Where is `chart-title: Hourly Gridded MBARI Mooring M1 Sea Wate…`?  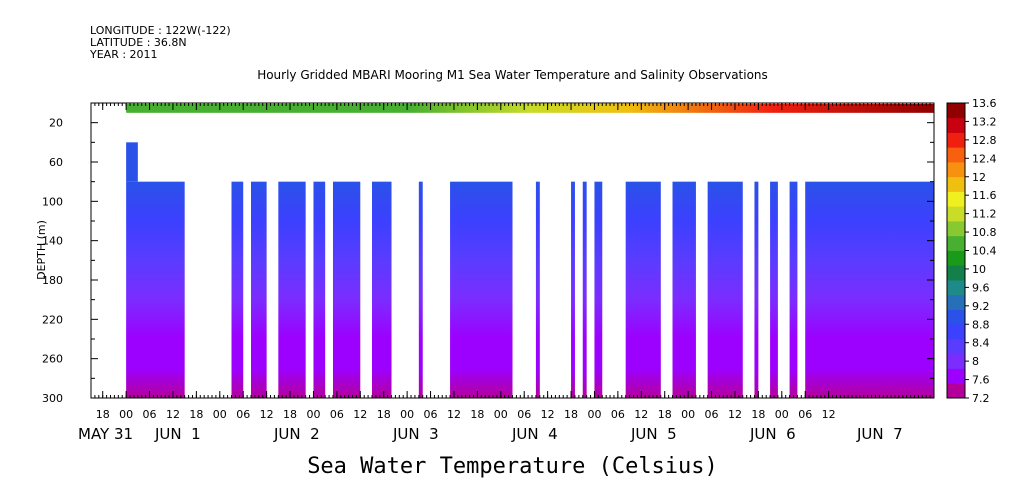 chart-title: Hourly Gridded MBARI Mooring M1 Sea Wate… is located at coordinates (504, 75).